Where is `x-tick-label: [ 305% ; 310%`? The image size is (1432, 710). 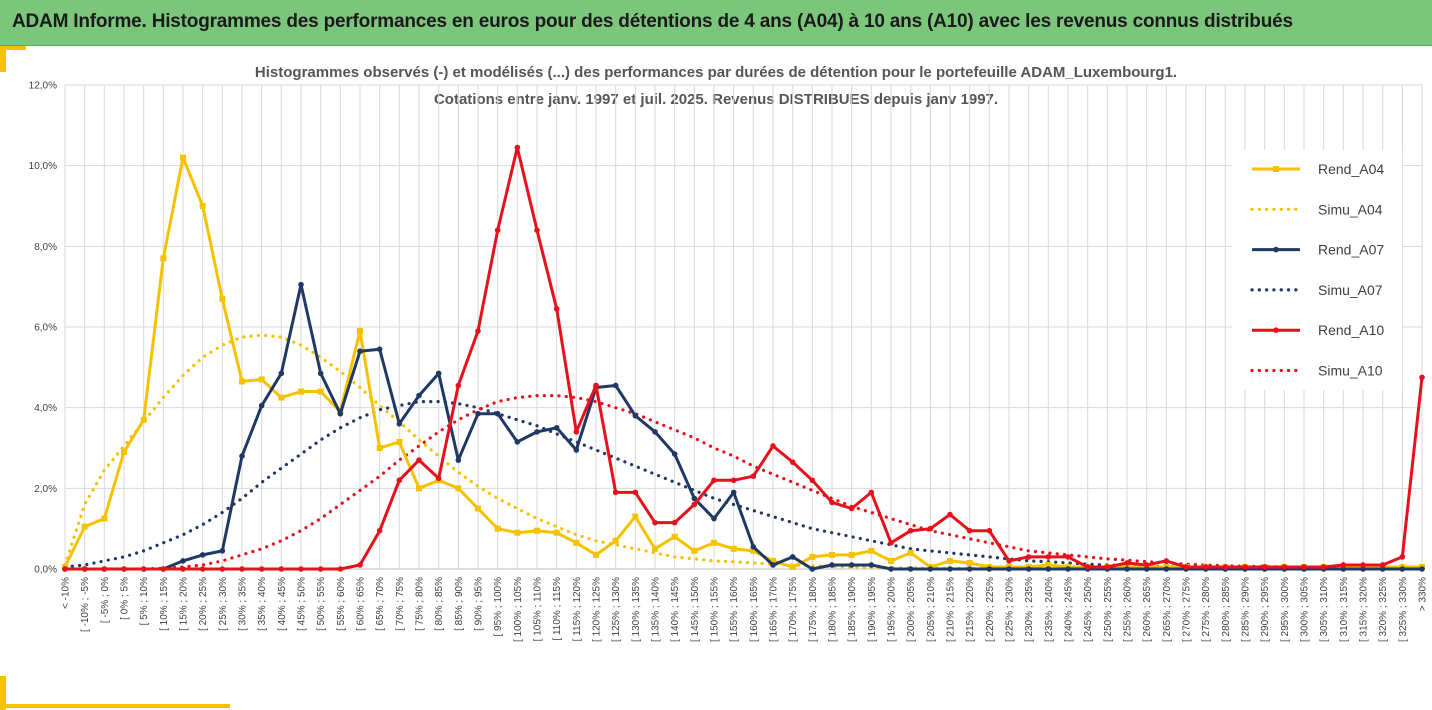
x-tick-label: [ 305% ; 310% is located at coordinates (1324, 609).